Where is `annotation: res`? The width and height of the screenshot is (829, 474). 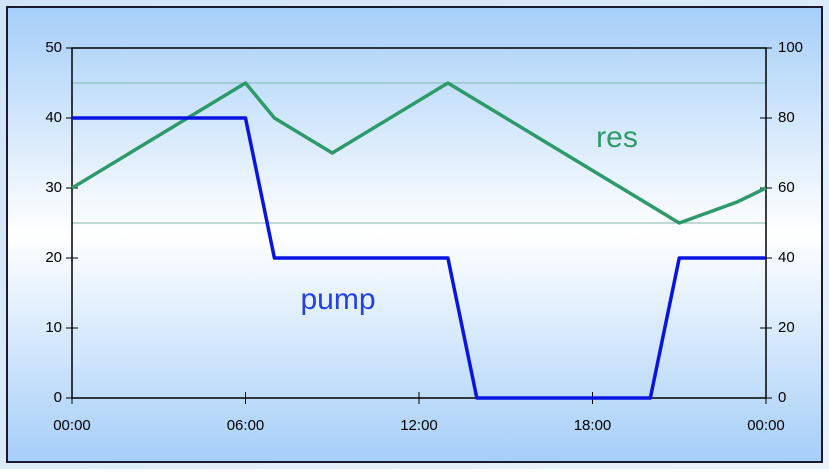
annotation: res is located at coordinates (617, 137).